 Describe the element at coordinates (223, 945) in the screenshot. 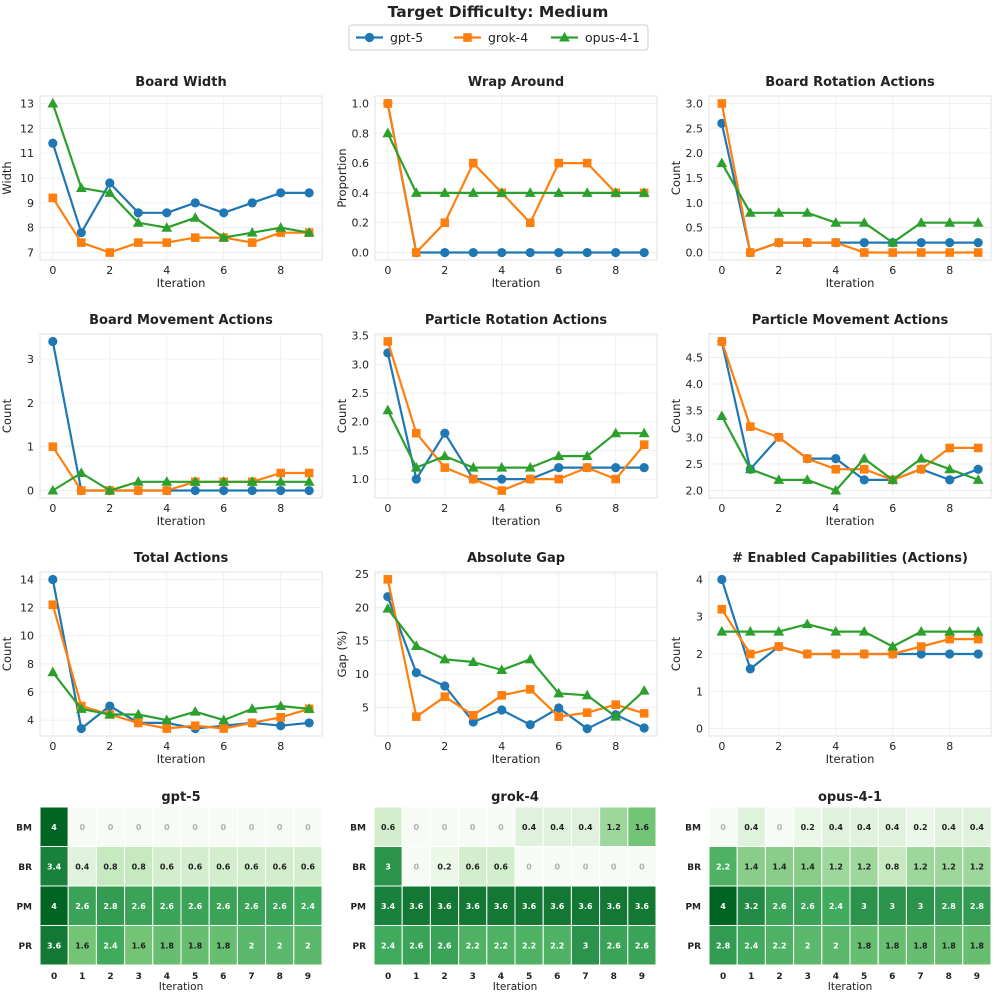

I see `cell-value: 1.8` at that location.